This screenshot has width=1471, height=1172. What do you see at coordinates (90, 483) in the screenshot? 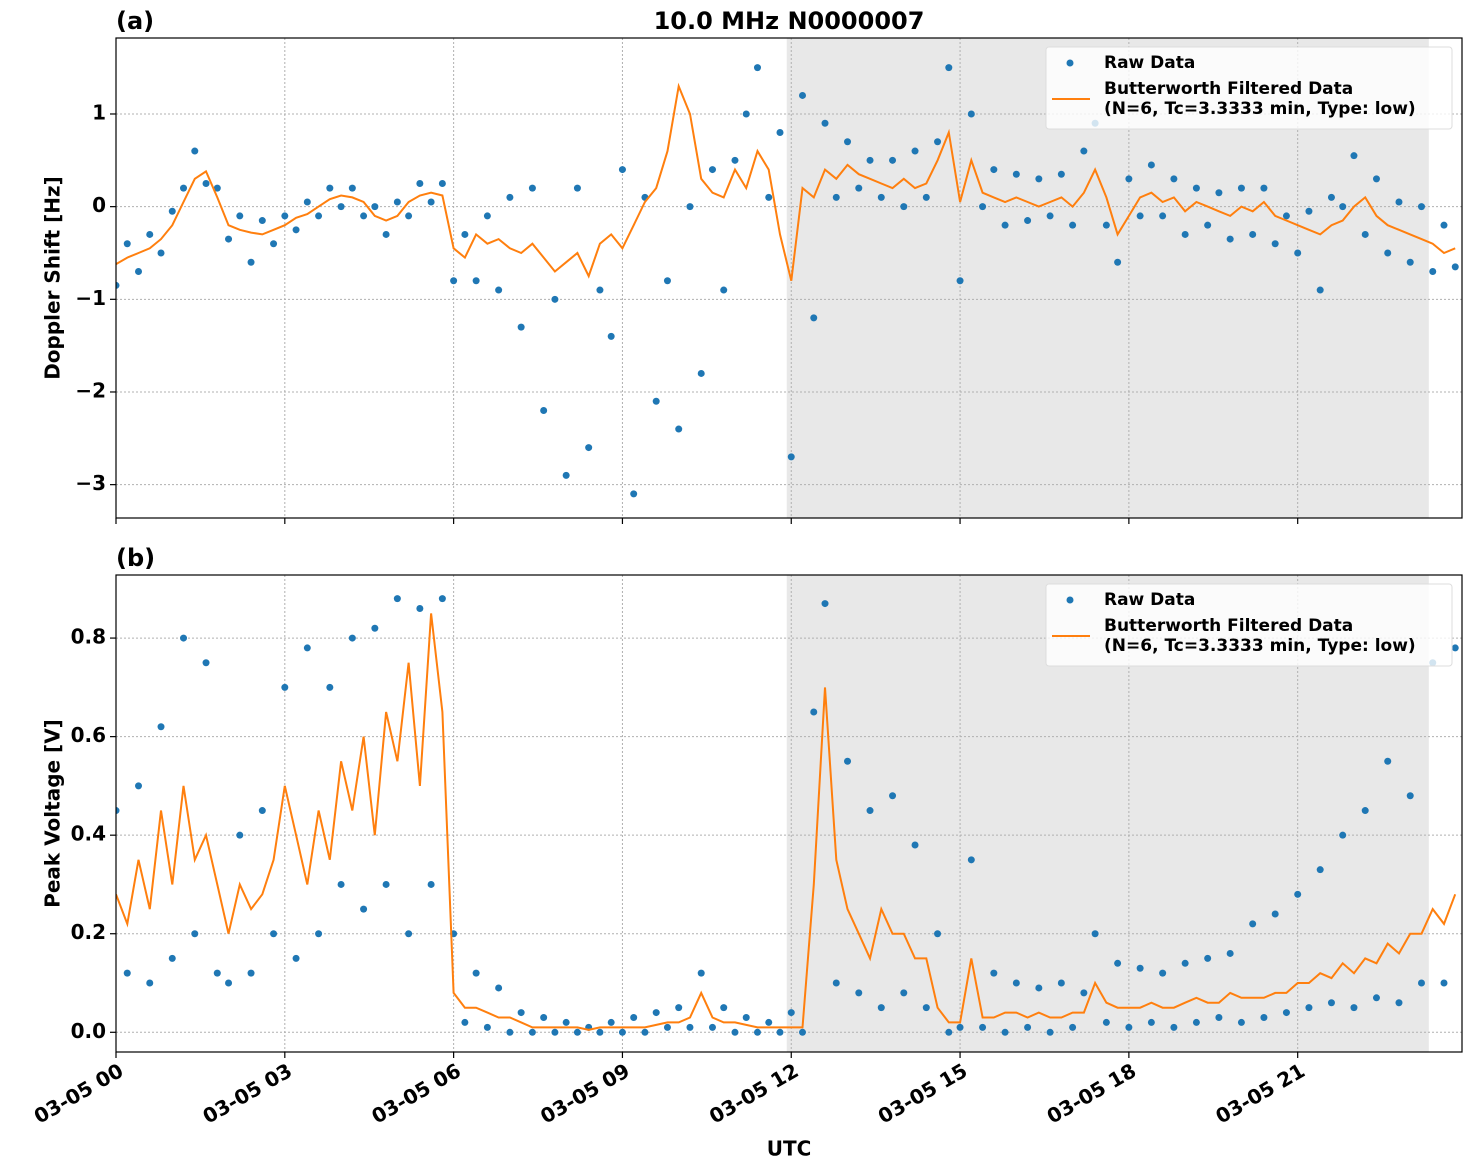
I see `y-tick-label: −3` at bounding box center [90, 483].